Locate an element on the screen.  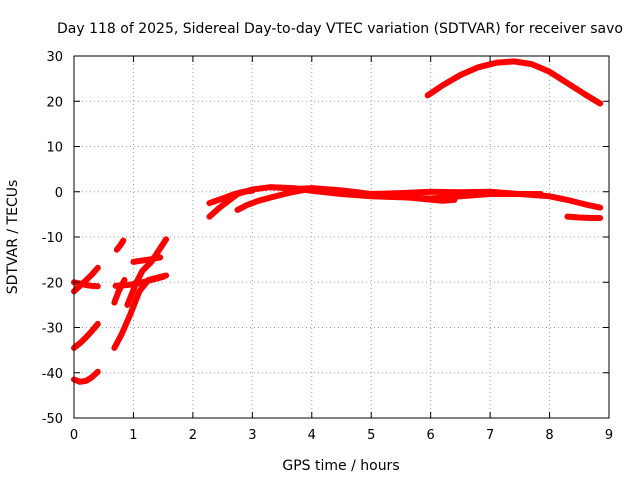
x-tick-label: 1 is located at coordinates (133, 435).